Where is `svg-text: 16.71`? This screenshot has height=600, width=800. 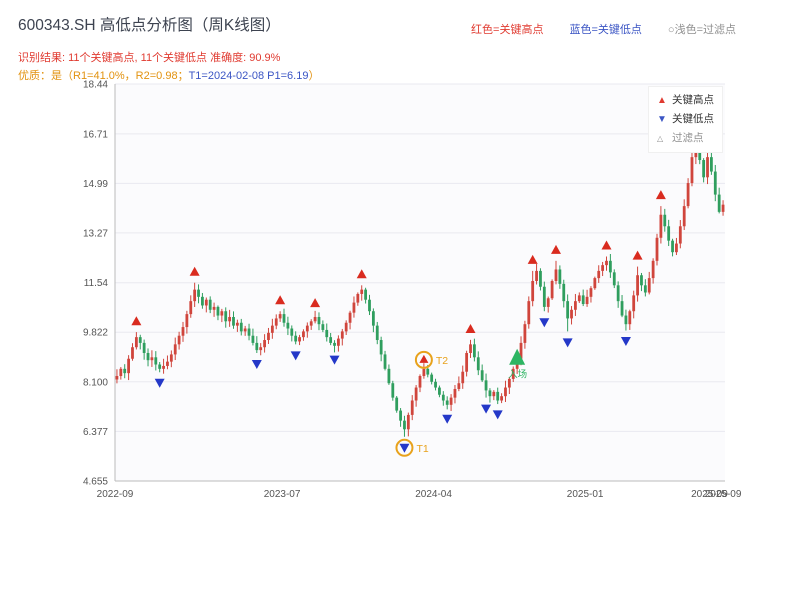
svg-text: 16.71 is located at coordinates (95, 134).